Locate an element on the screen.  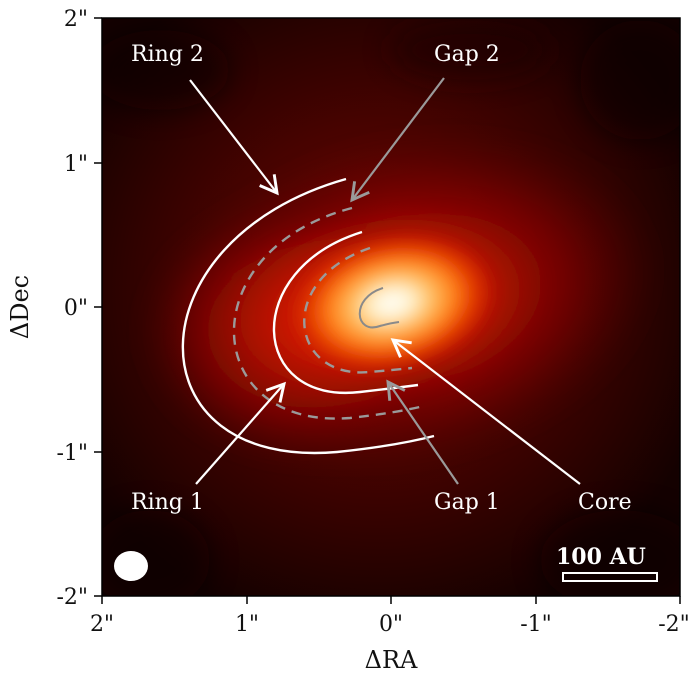
y-axis-title: ΔDec is located at coordinates (20, 307).